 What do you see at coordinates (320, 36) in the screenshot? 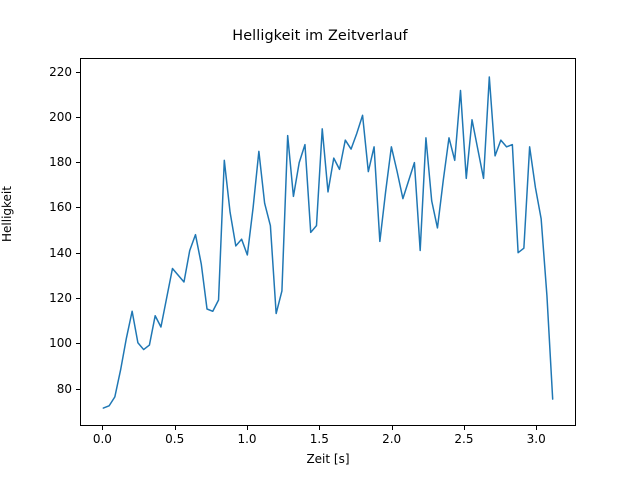
I see `chart-title: Helligkeit im Zeitverlauf` at bounding box center [320, 36].